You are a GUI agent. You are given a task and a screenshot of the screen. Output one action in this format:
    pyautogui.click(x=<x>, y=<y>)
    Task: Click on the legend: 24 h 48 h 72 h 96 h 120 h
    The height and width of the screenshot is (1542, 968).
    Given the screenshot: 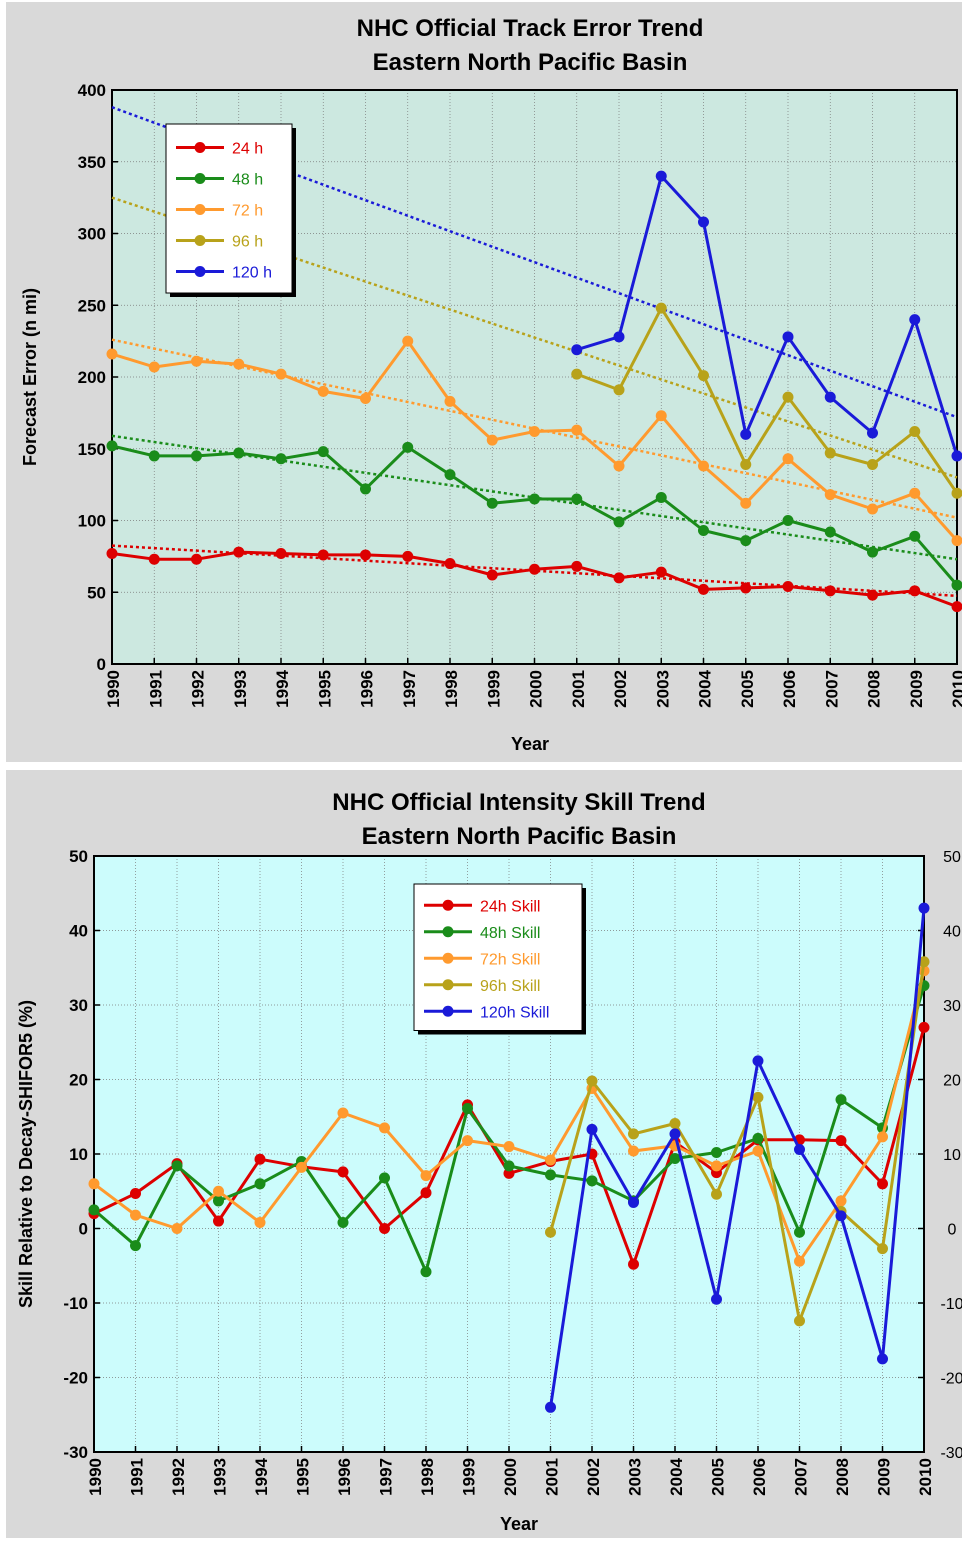 What is the action you would take?
    pyautogui.click(x=230, y=210)
    